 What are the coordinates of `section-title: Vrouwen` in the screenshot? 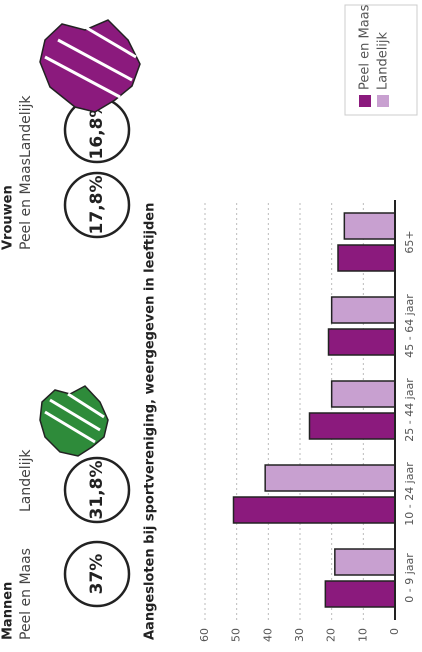 It's located at (8, 217).